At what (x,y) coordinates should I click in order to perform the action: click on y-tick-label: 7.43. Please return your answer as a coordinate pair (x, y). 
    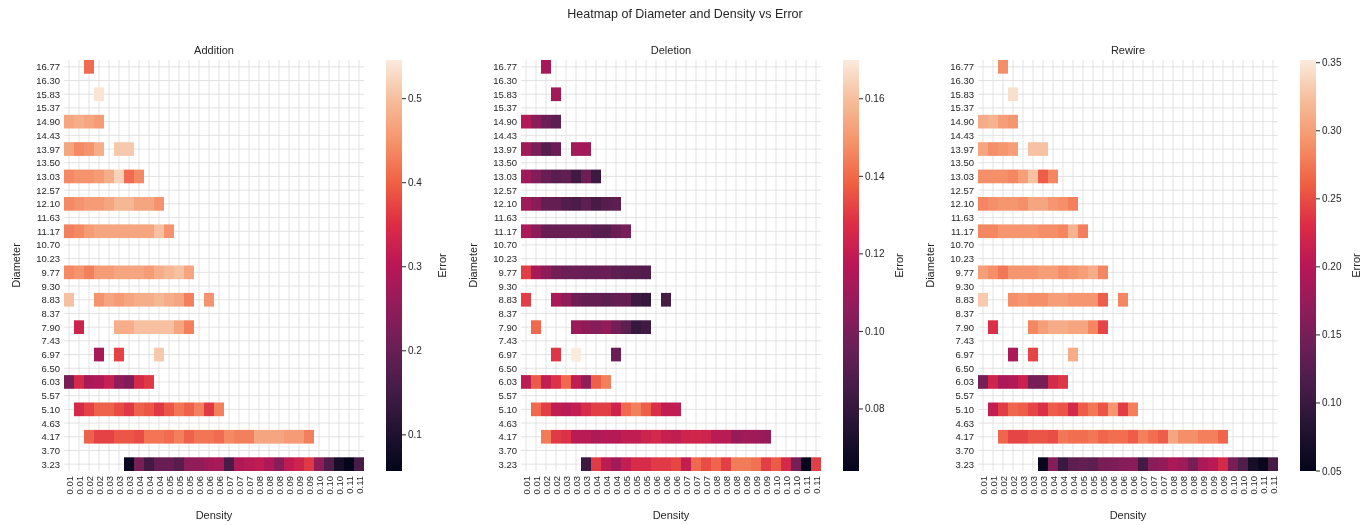
    Looking at the image, I should click on (964, 341).